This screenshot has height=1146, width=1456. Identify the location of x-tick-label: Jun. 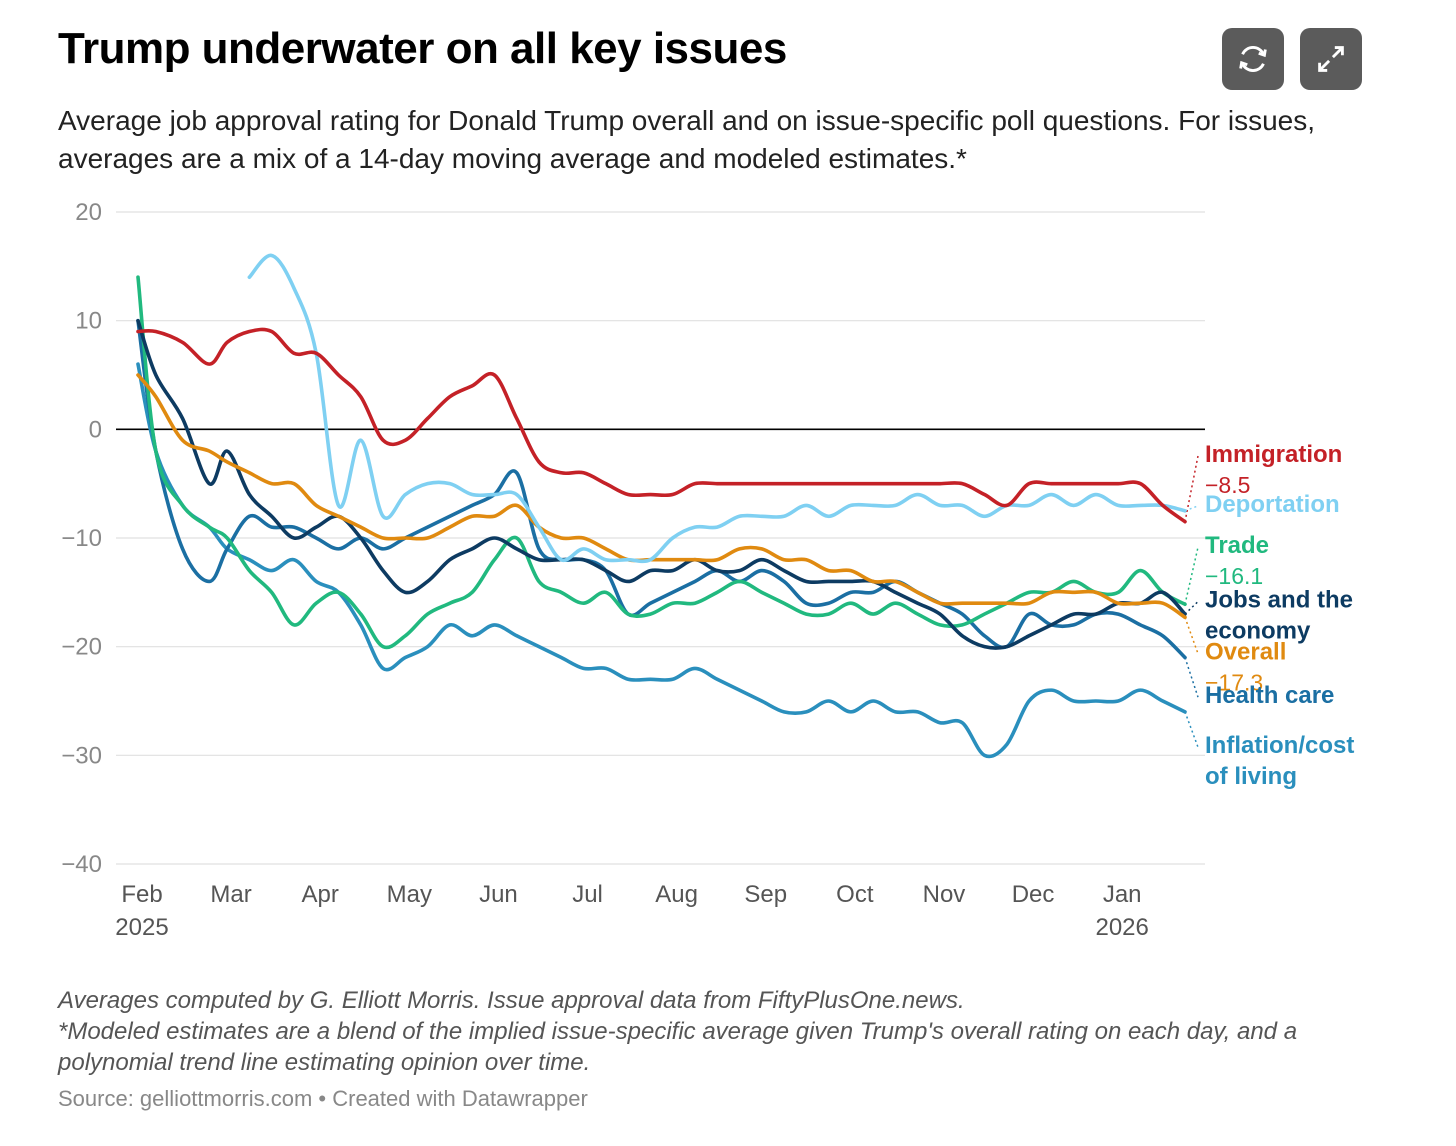
(498, 894).